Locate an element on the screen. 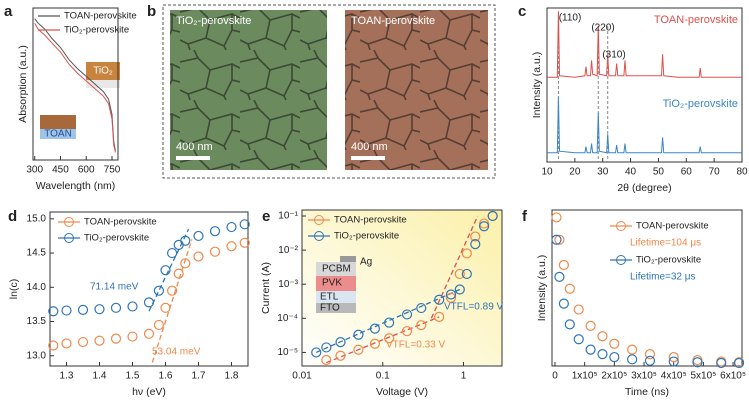 The width and height of the screenshot is (749, 402). annotation: 71.14 meV is located at coordinates (114, 287).